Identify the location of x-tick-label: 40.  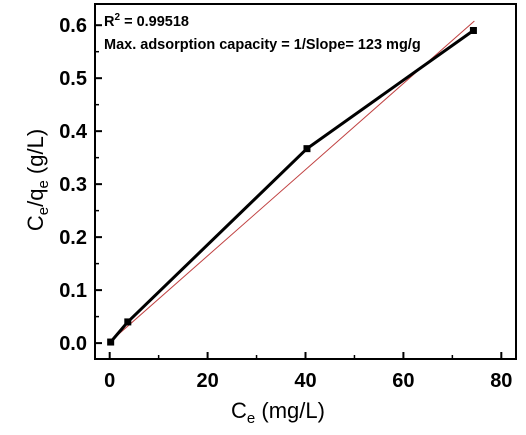
(305, 381).